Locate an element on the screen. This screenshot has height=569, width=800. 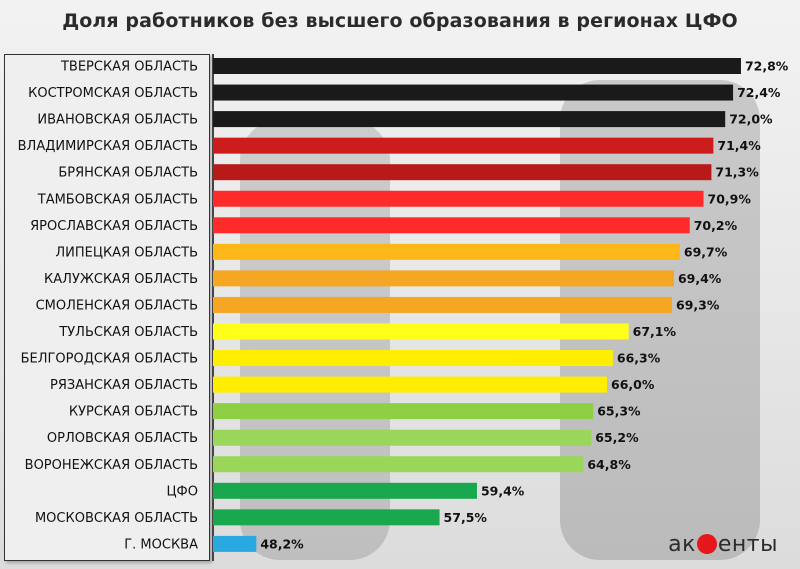
value-label: 72,0% is located at coordinates (751, 119).